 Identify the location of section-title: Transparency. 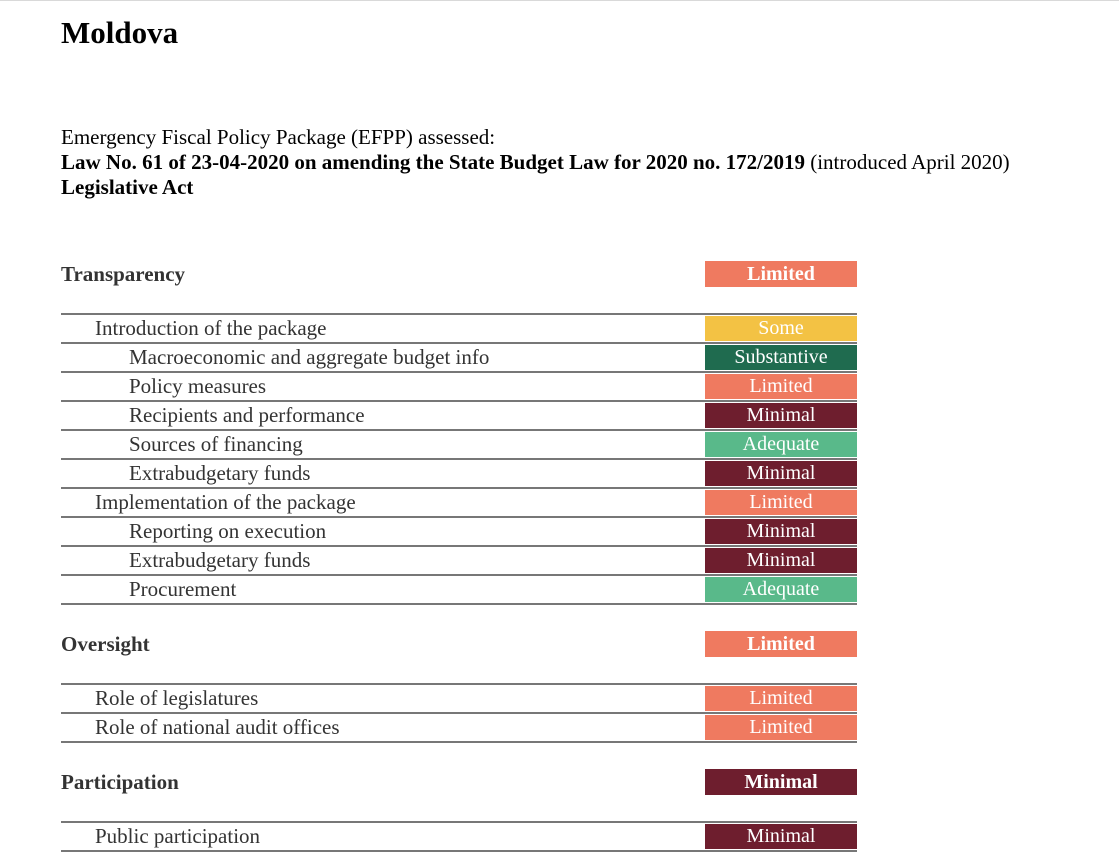
(123, 274).